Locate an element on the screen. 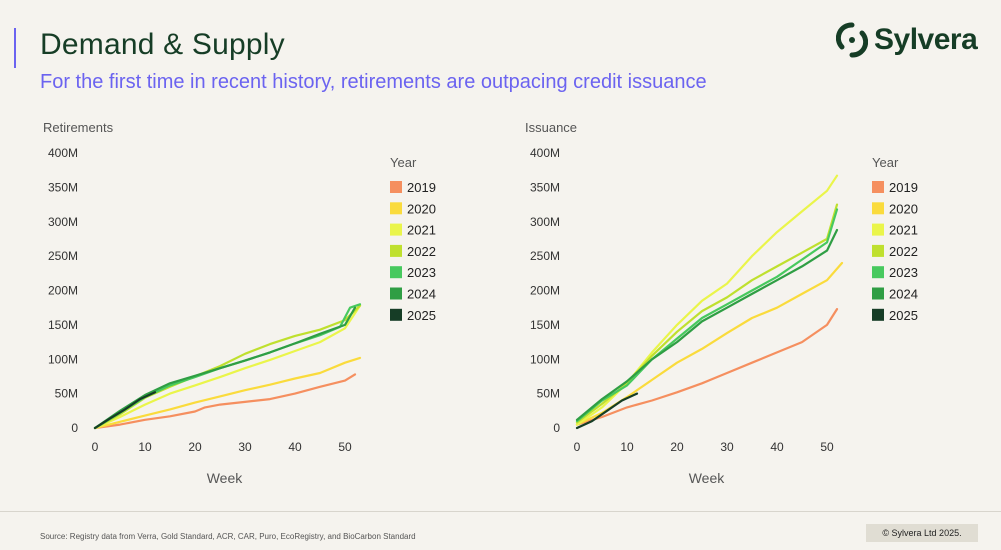 This screenshot has width=1001, height=550. brand-logo: Sylvera is located at coordinates (907, 40).